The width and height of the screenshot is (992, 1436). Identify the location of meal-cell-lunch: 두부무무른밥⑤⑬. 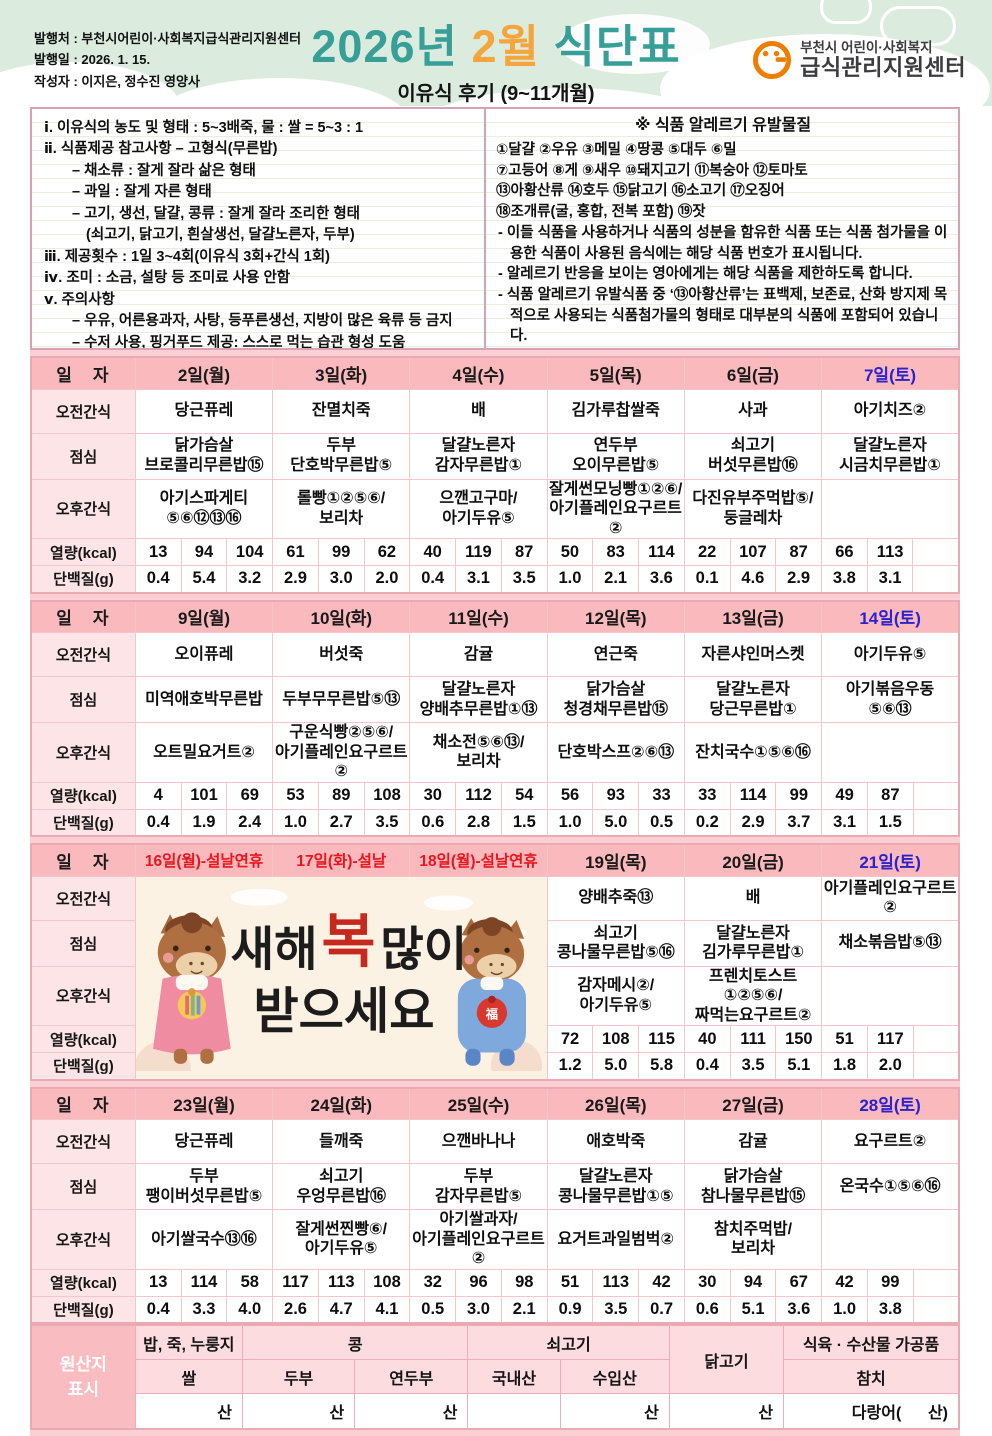
(341, 700).